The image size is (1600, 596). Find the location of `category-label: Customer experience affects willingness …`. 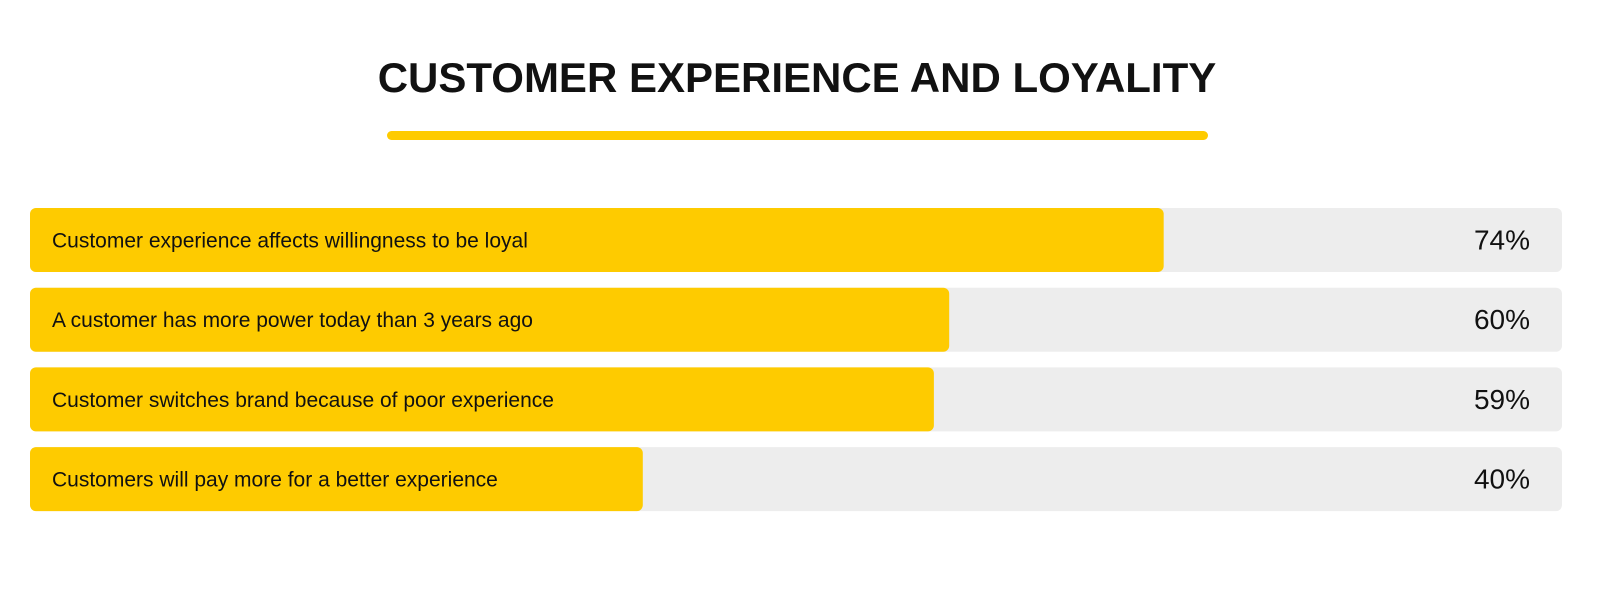

category-label: Customer experience affects willingness … is located at coordinates (290, 241).